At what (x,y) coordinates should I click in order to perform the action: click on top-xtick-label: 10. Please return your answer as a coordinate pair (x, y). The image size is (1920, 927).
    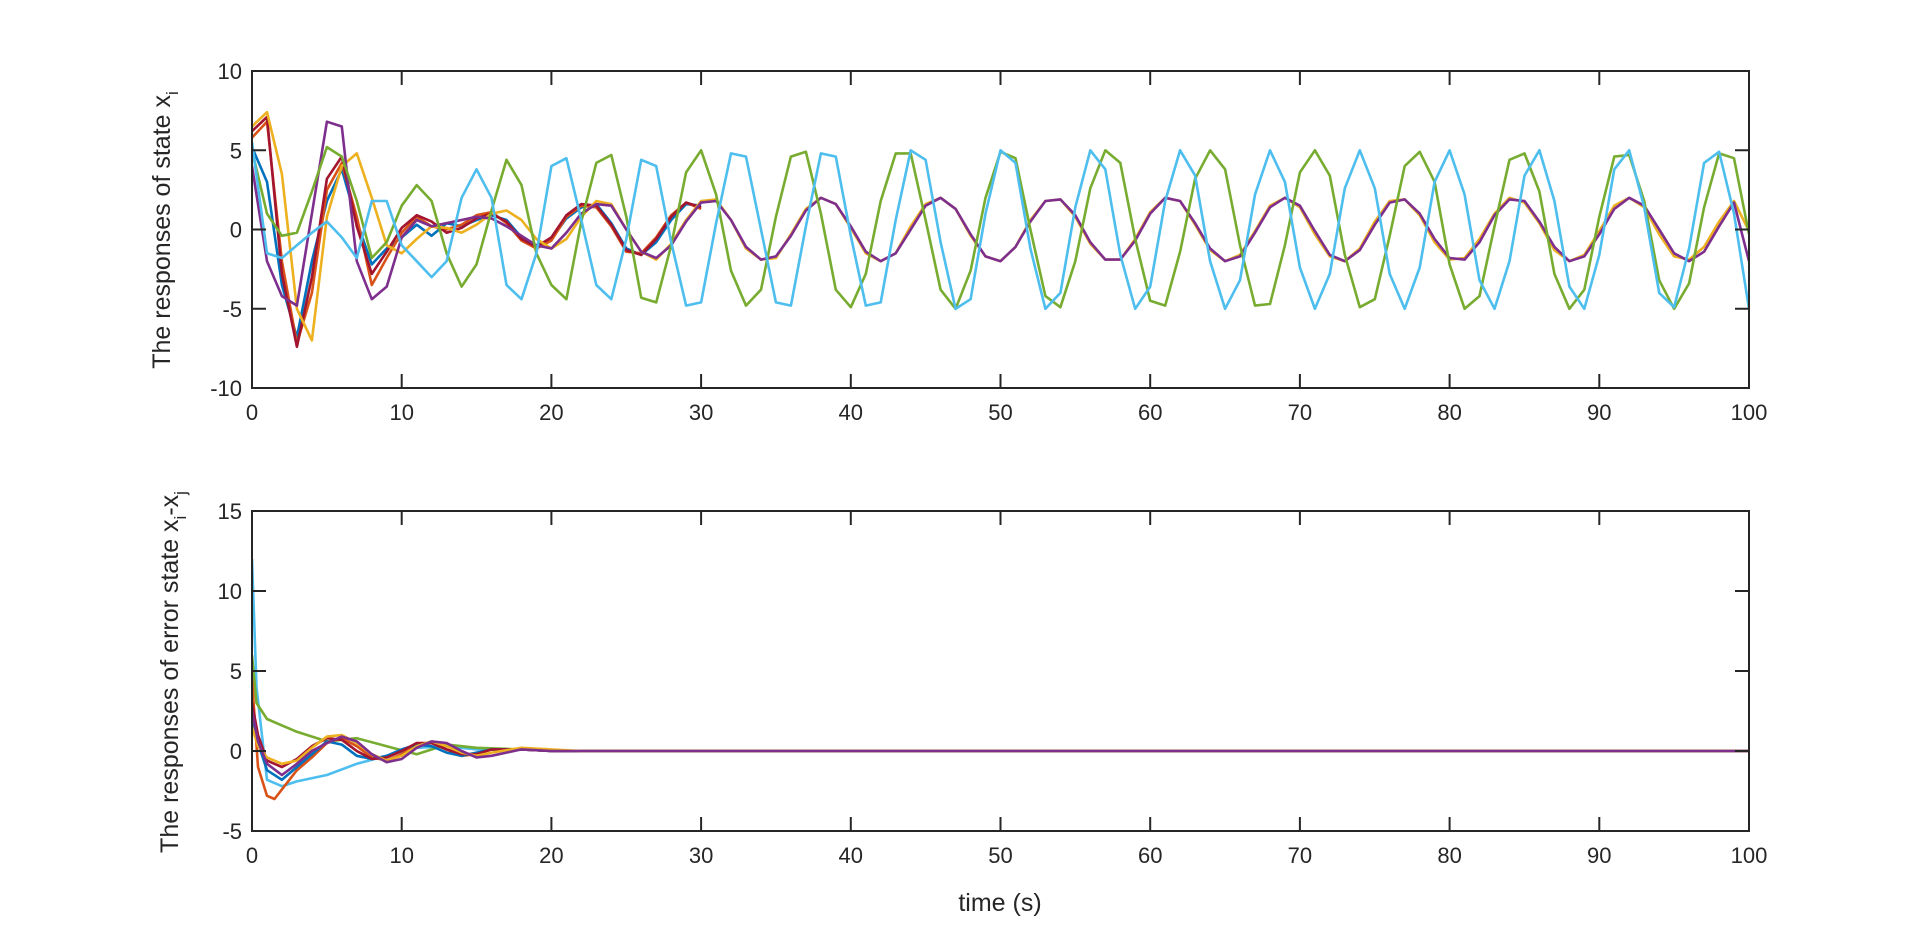
    Looking at the image, I should click on (401, 412).